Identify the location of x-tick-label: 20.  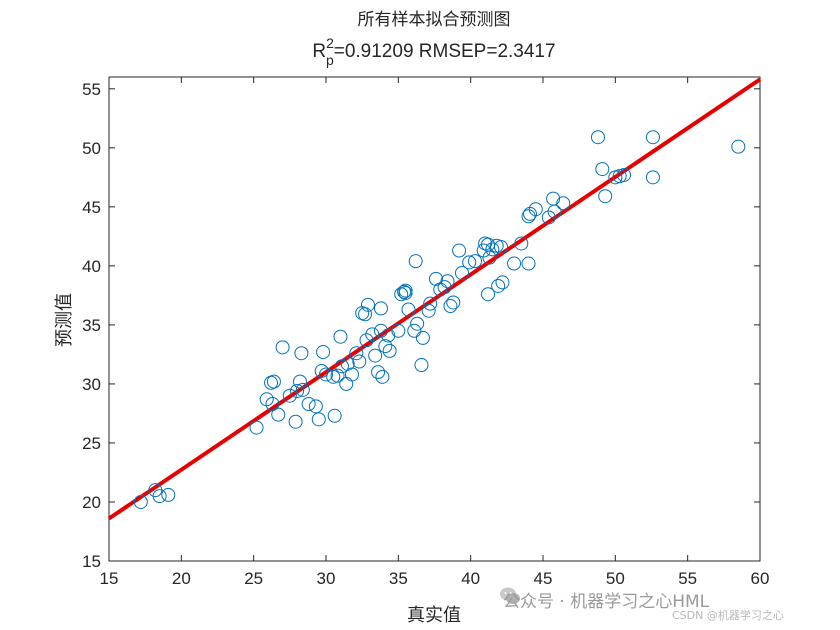
(181, 578).